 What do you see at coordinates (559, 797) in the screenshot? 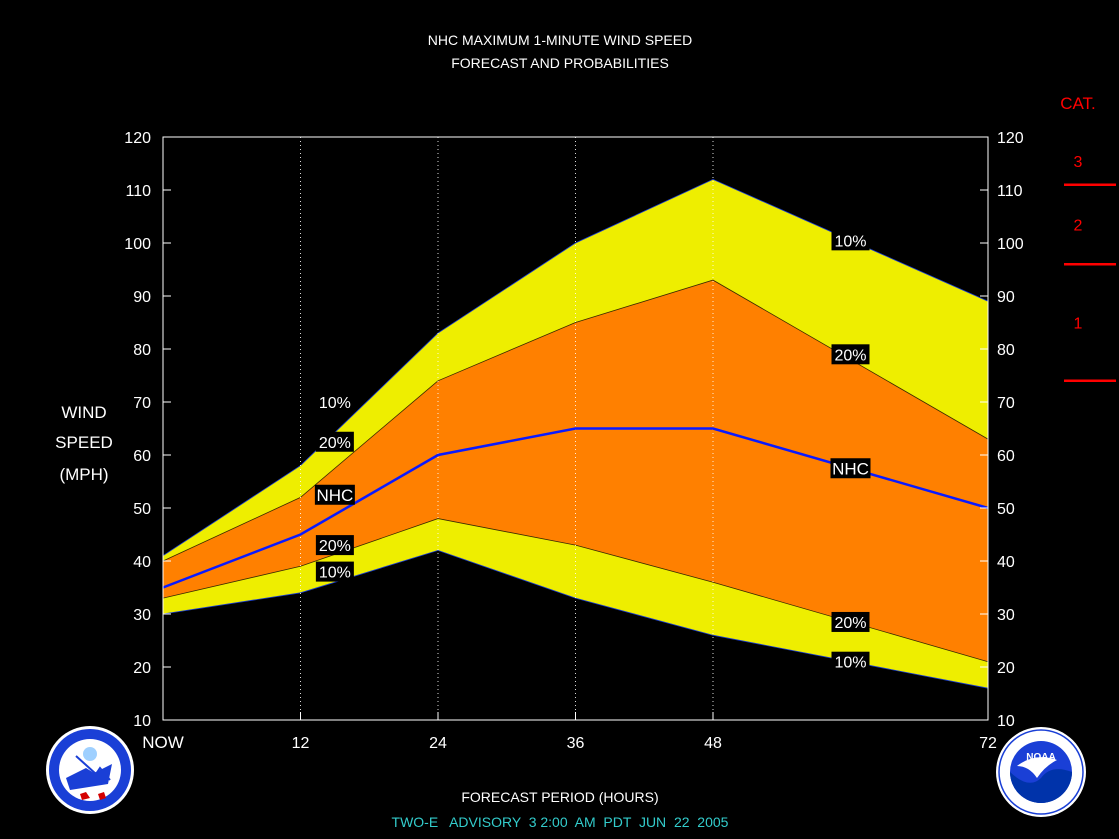
I see `x-axis-label: FORECAST PERIOD (HOURS)` at bounding box center [559, 797].